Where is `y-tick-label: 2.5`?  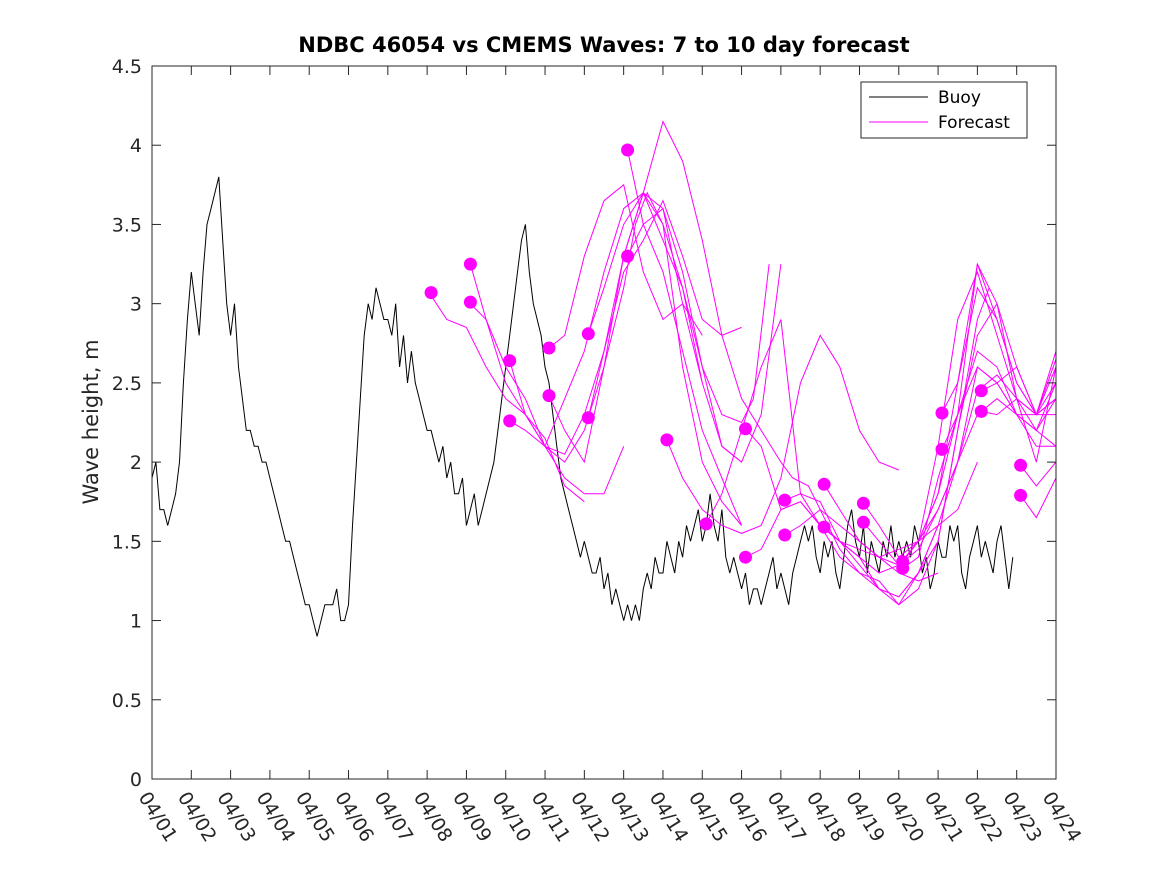 y-tick-label: 2.5 is located at coordinates (127, 384).